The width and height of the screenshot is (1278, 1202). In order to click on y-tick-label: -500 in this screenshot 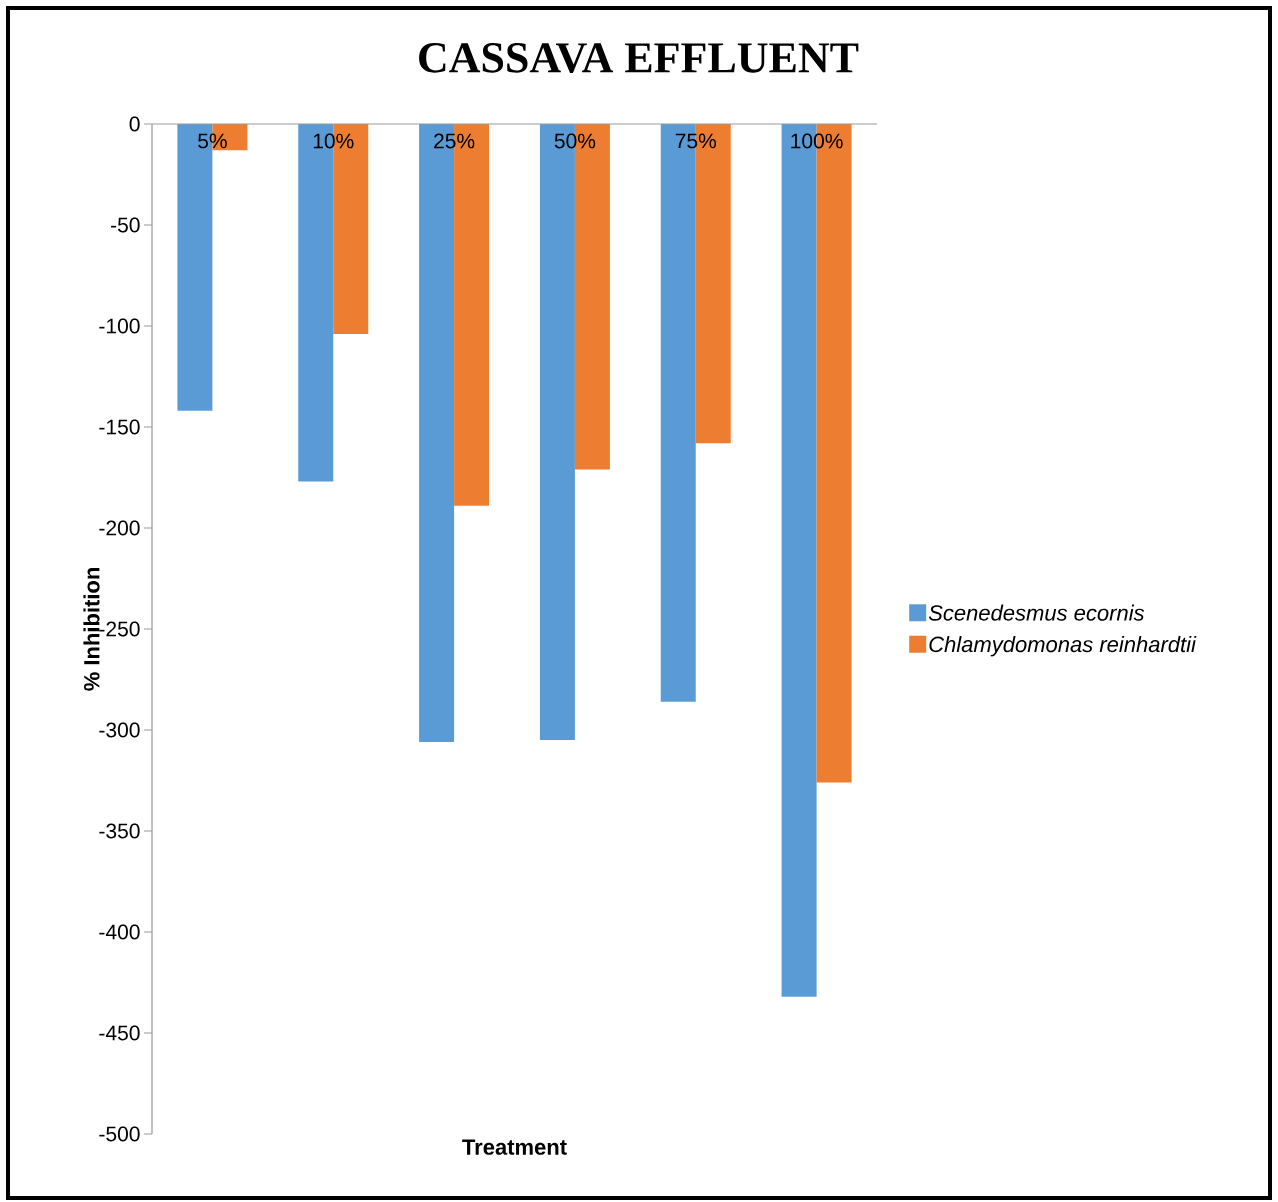, I will do `click(119, 1134)`.